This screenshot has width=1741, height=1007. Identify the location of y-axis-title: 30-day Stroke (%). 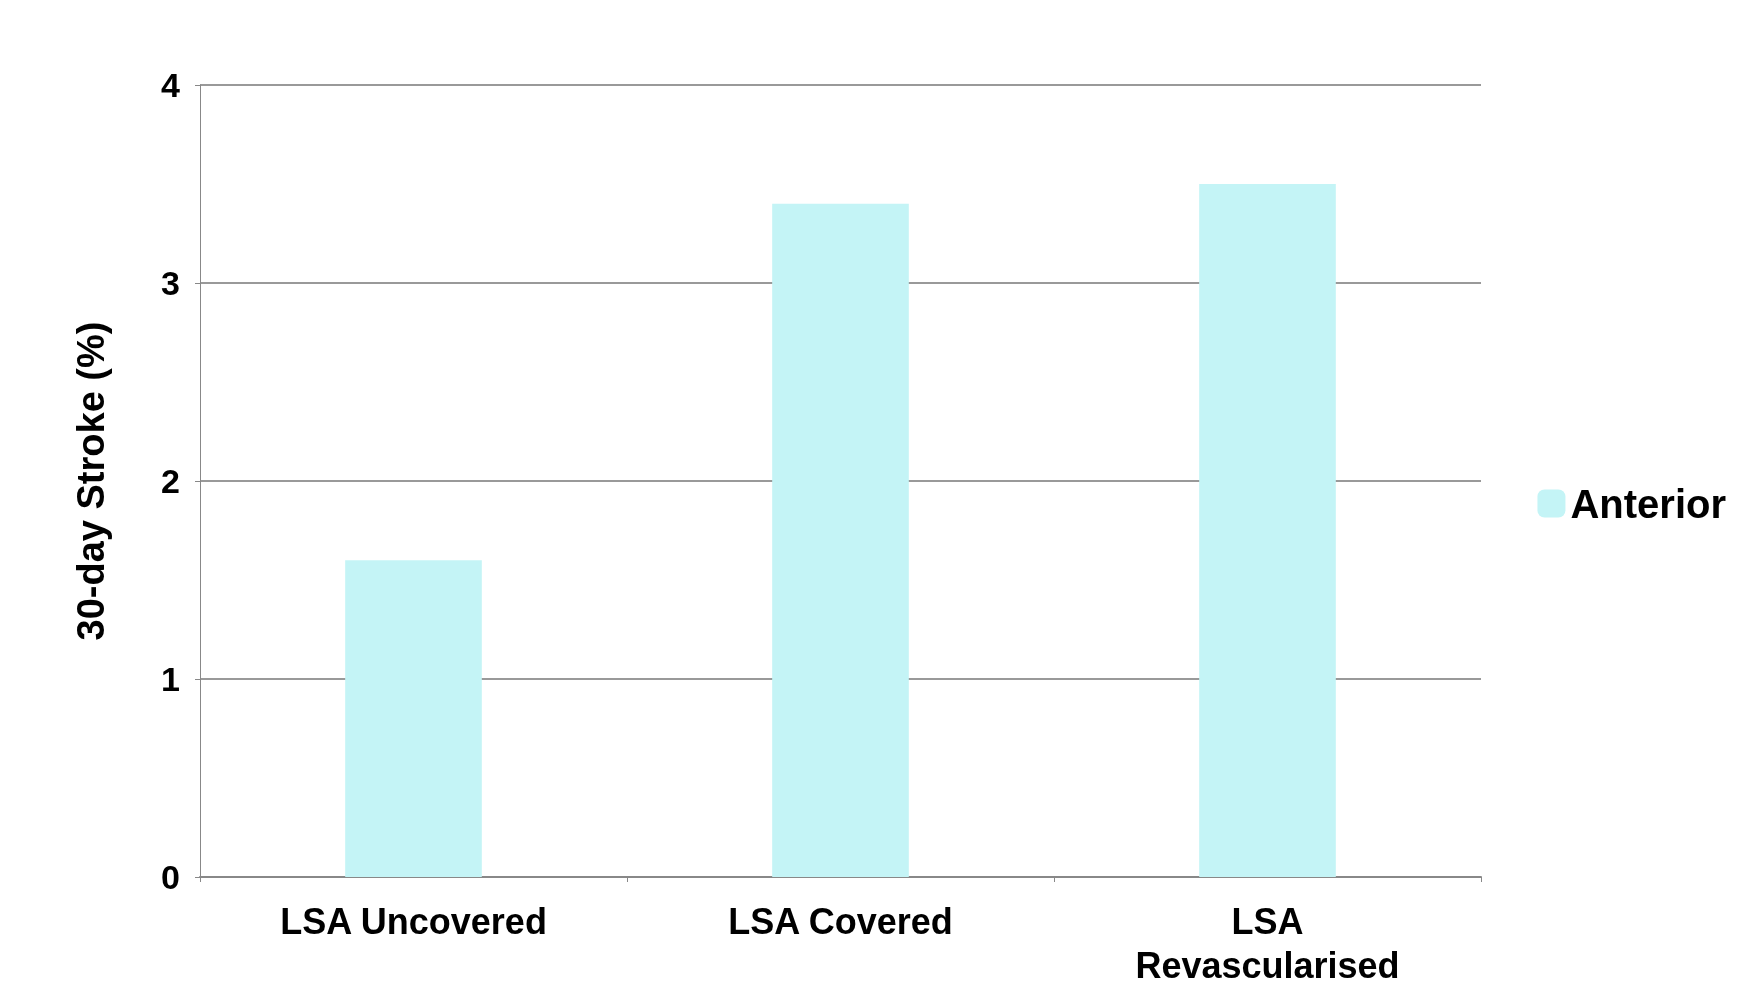
(91, 481).